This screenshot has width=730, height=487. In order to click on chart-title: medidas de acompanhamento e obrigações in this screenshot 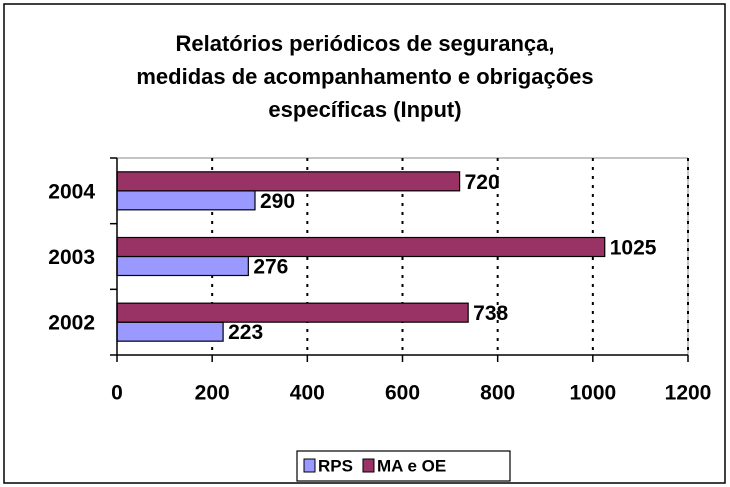, I will do `click(364, 76)`.